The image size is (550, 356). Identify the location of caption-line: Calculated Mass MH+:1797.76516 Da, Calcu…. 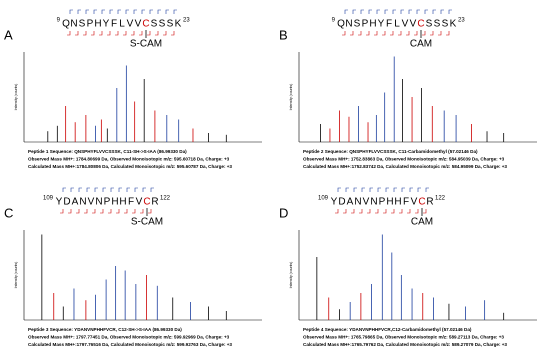
(130, 344).